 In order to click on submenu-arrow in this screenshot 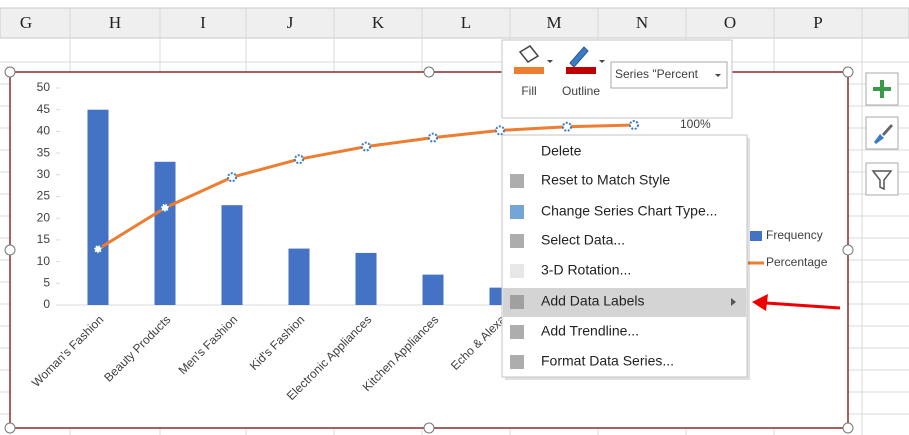, I will do `click(733, 302)`.